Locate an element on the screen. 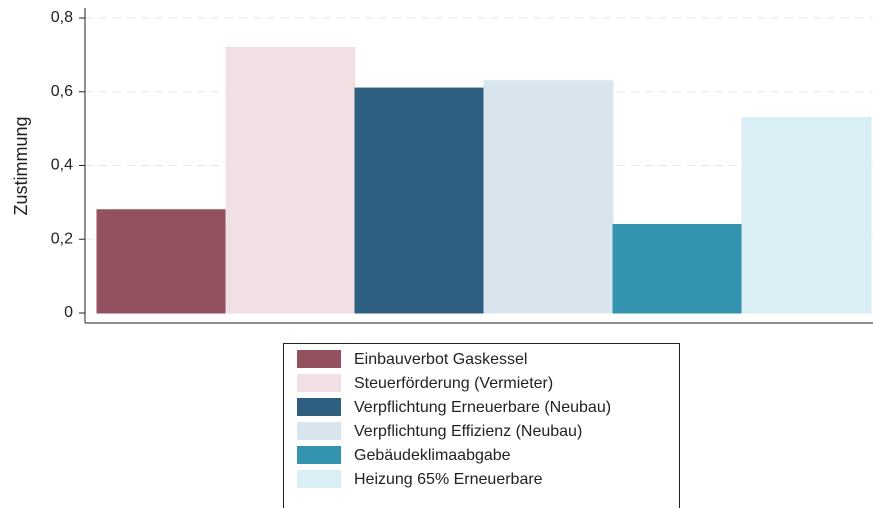 Image resolution: width=873 pixels, height=508 pixels. legend-label: Steuerförderung (Vermieter) is located at coordinates (453, 383).